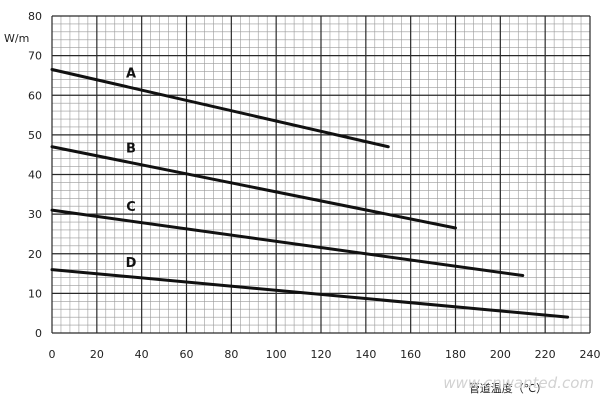 This screenshot has width=600, height=400. What do you see at coordinates (131, 263) in the screenshot?
I see `series-label-d: D` at bounding box center [131, 263].